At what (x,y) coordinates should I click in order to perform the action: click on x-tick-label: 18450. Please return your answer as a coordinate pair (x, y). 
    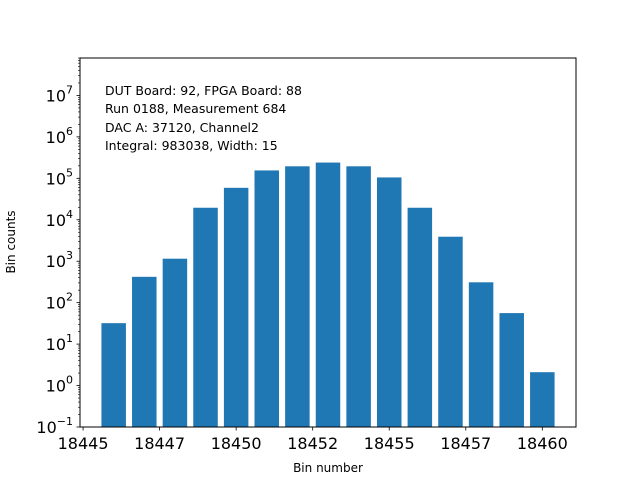
    Looking at the image, I should click on (236, 443).